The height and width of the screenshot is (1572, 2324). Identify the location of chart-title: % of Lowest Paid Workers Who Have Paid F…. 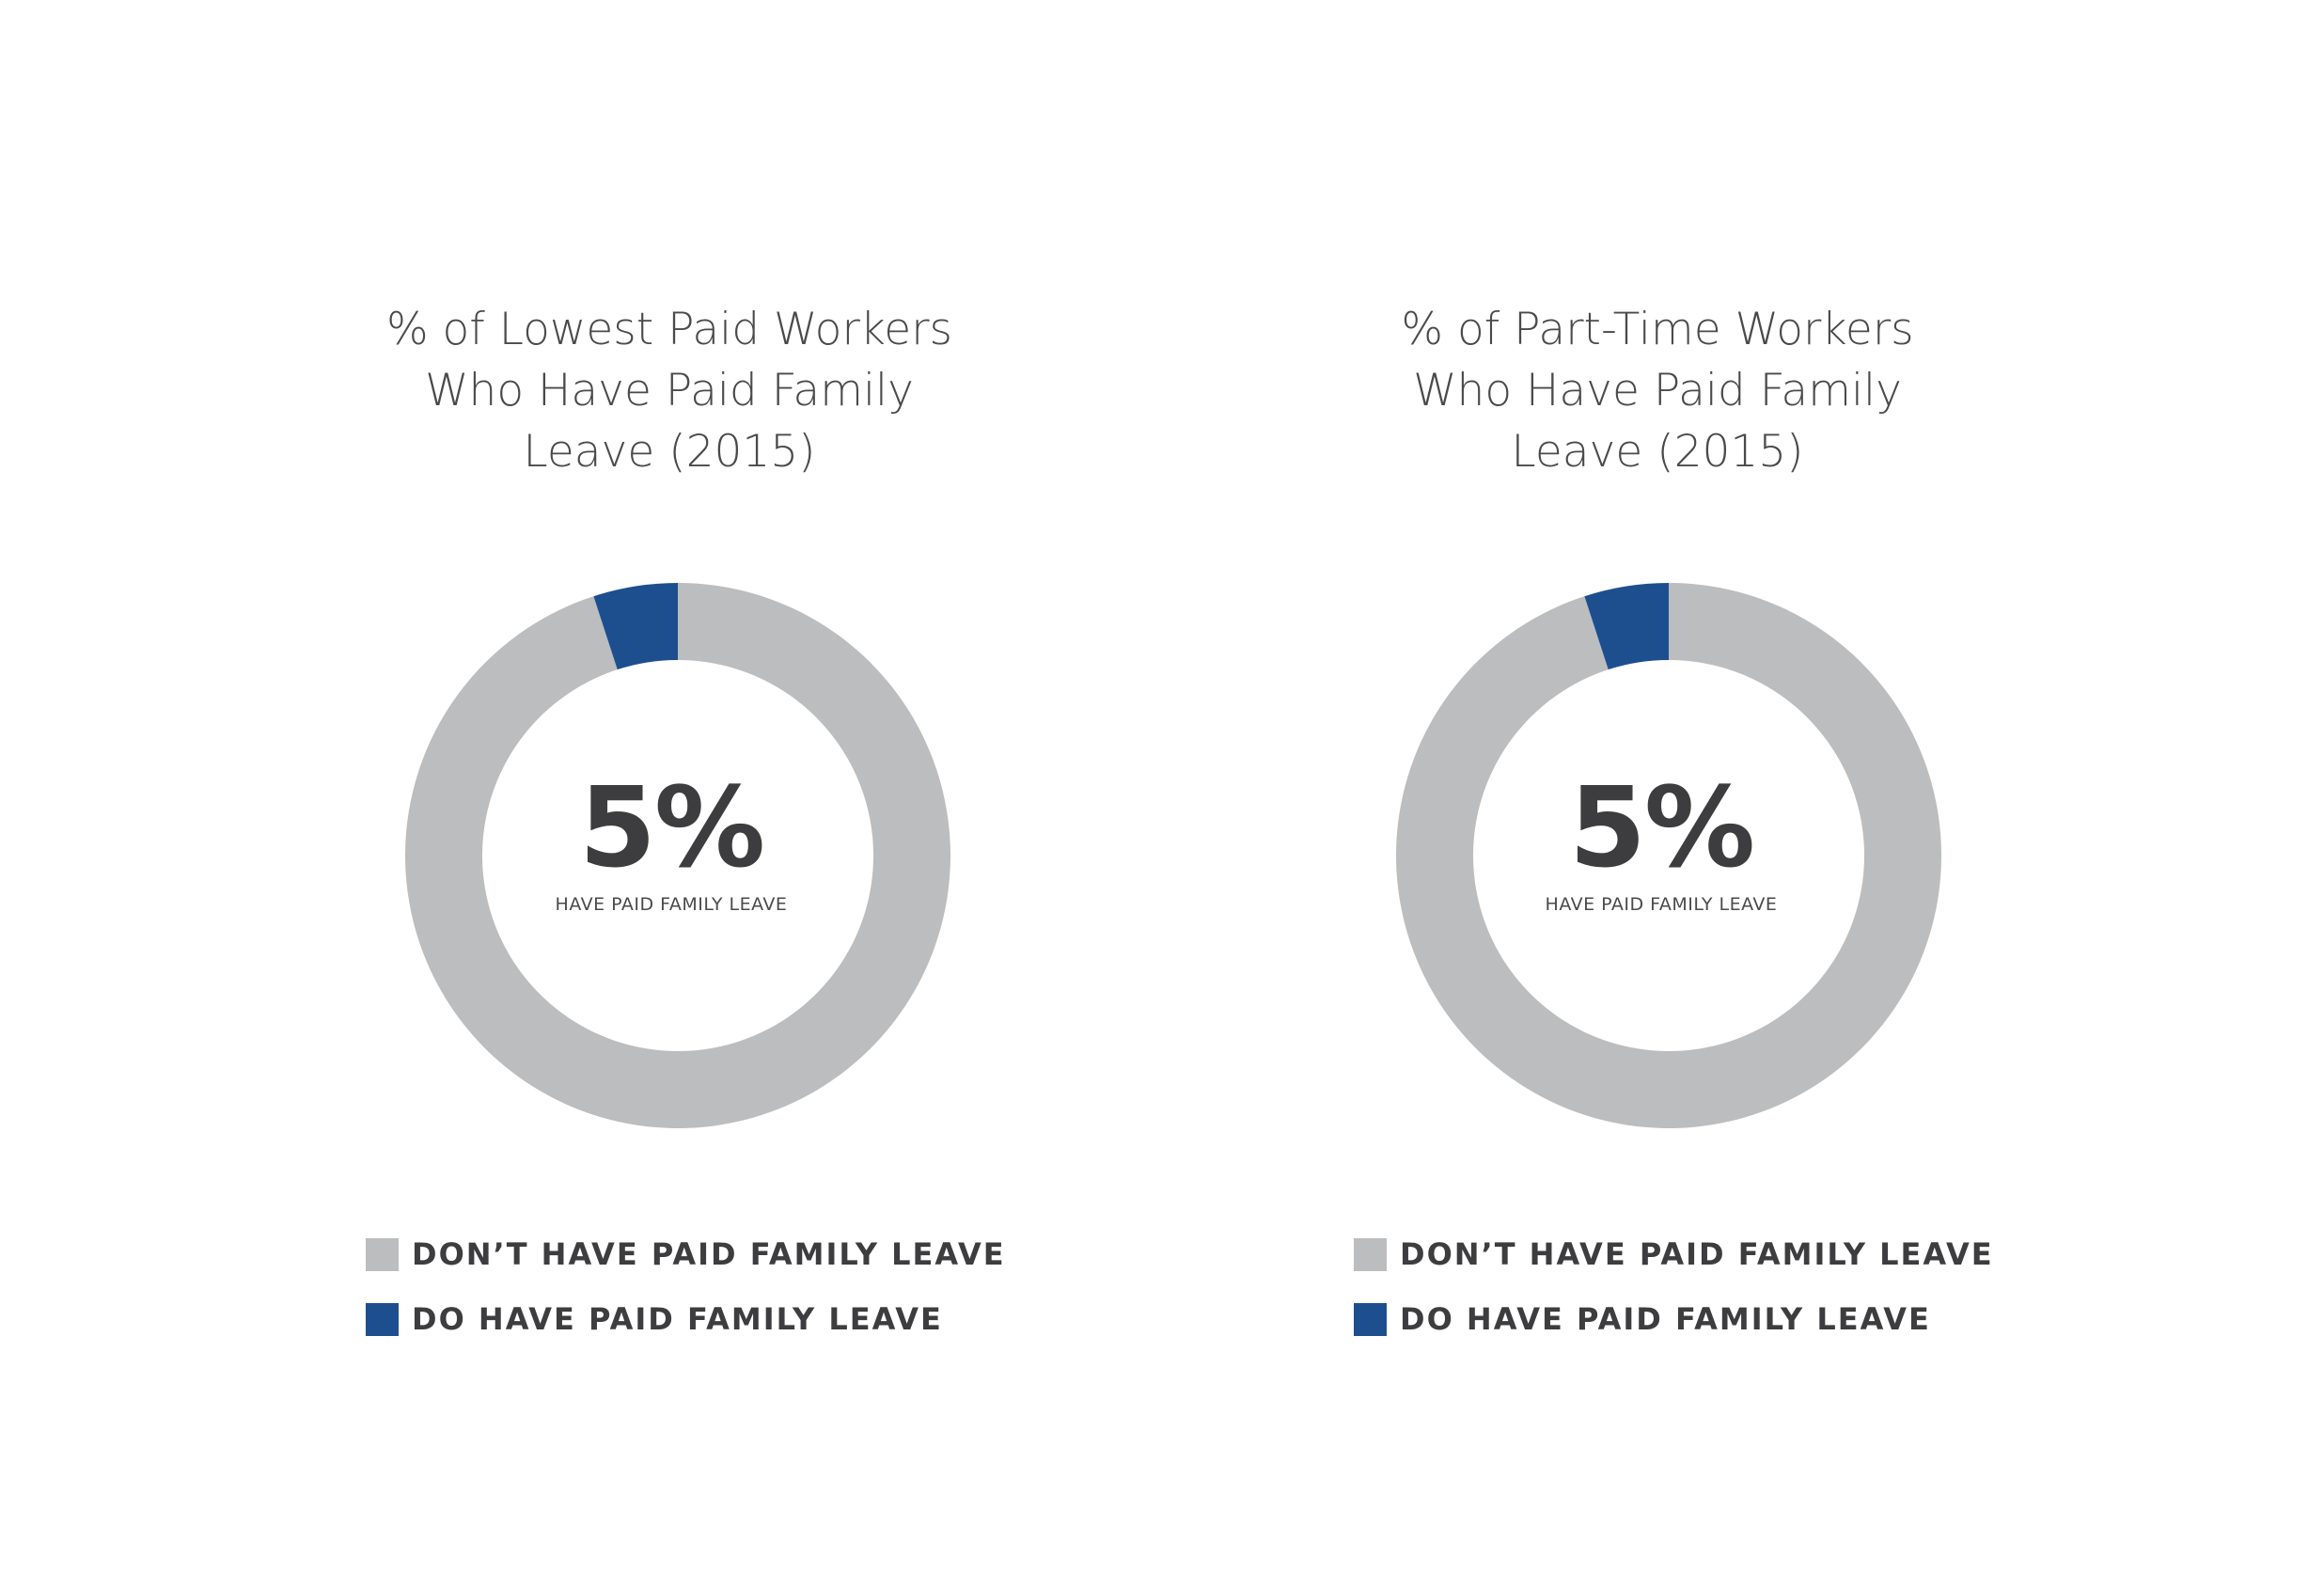
(669, 390).